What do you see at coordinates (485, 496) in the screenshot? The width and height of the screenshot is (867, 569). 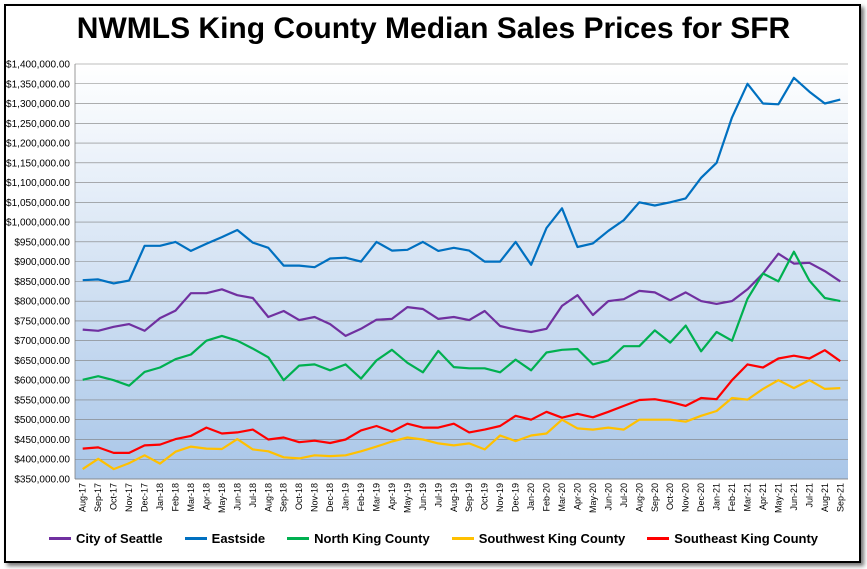 I see `x-tick-label: Oct-19` at bounding box center [485, 496].